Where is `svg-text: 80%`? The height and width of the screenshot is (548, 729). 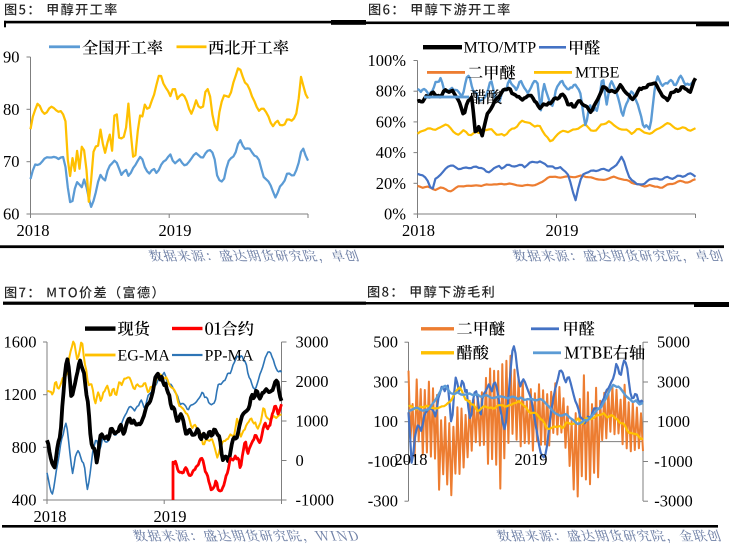 svg-text: 80% is located at coordinates (391, 91).